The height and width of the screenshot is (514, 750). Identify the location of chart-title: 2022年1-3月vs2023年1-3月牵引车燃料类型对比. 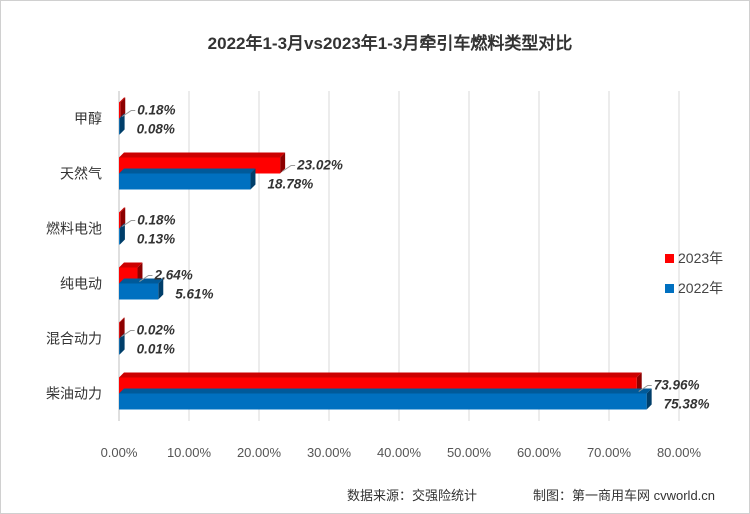
(390, 43).